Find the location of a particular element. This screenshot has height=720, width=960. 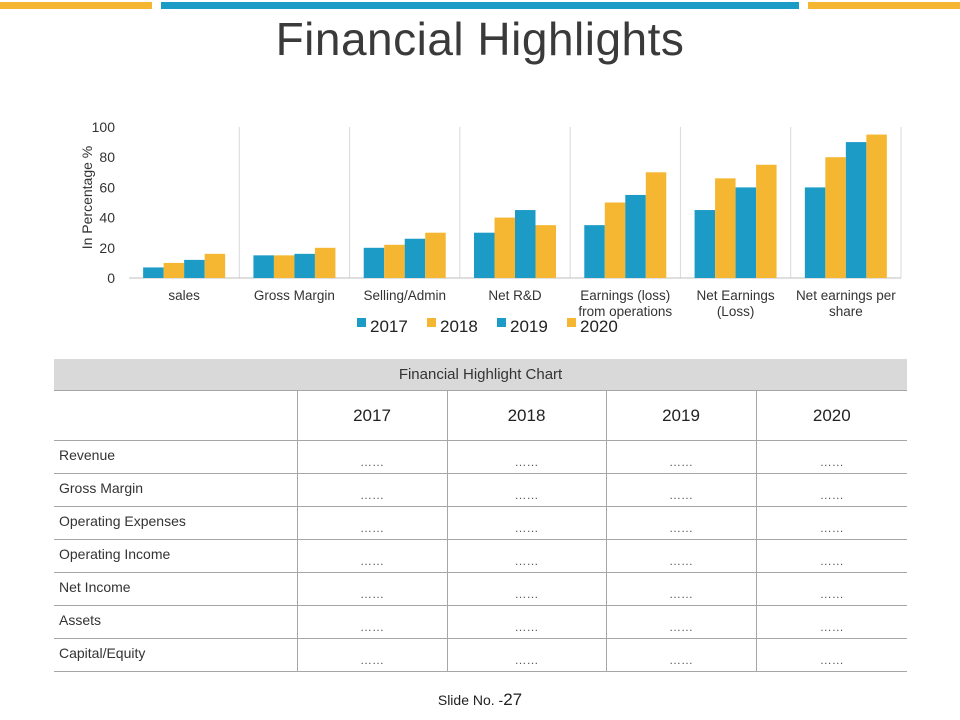

x-category-label: share is located at coordinates (846, 311).